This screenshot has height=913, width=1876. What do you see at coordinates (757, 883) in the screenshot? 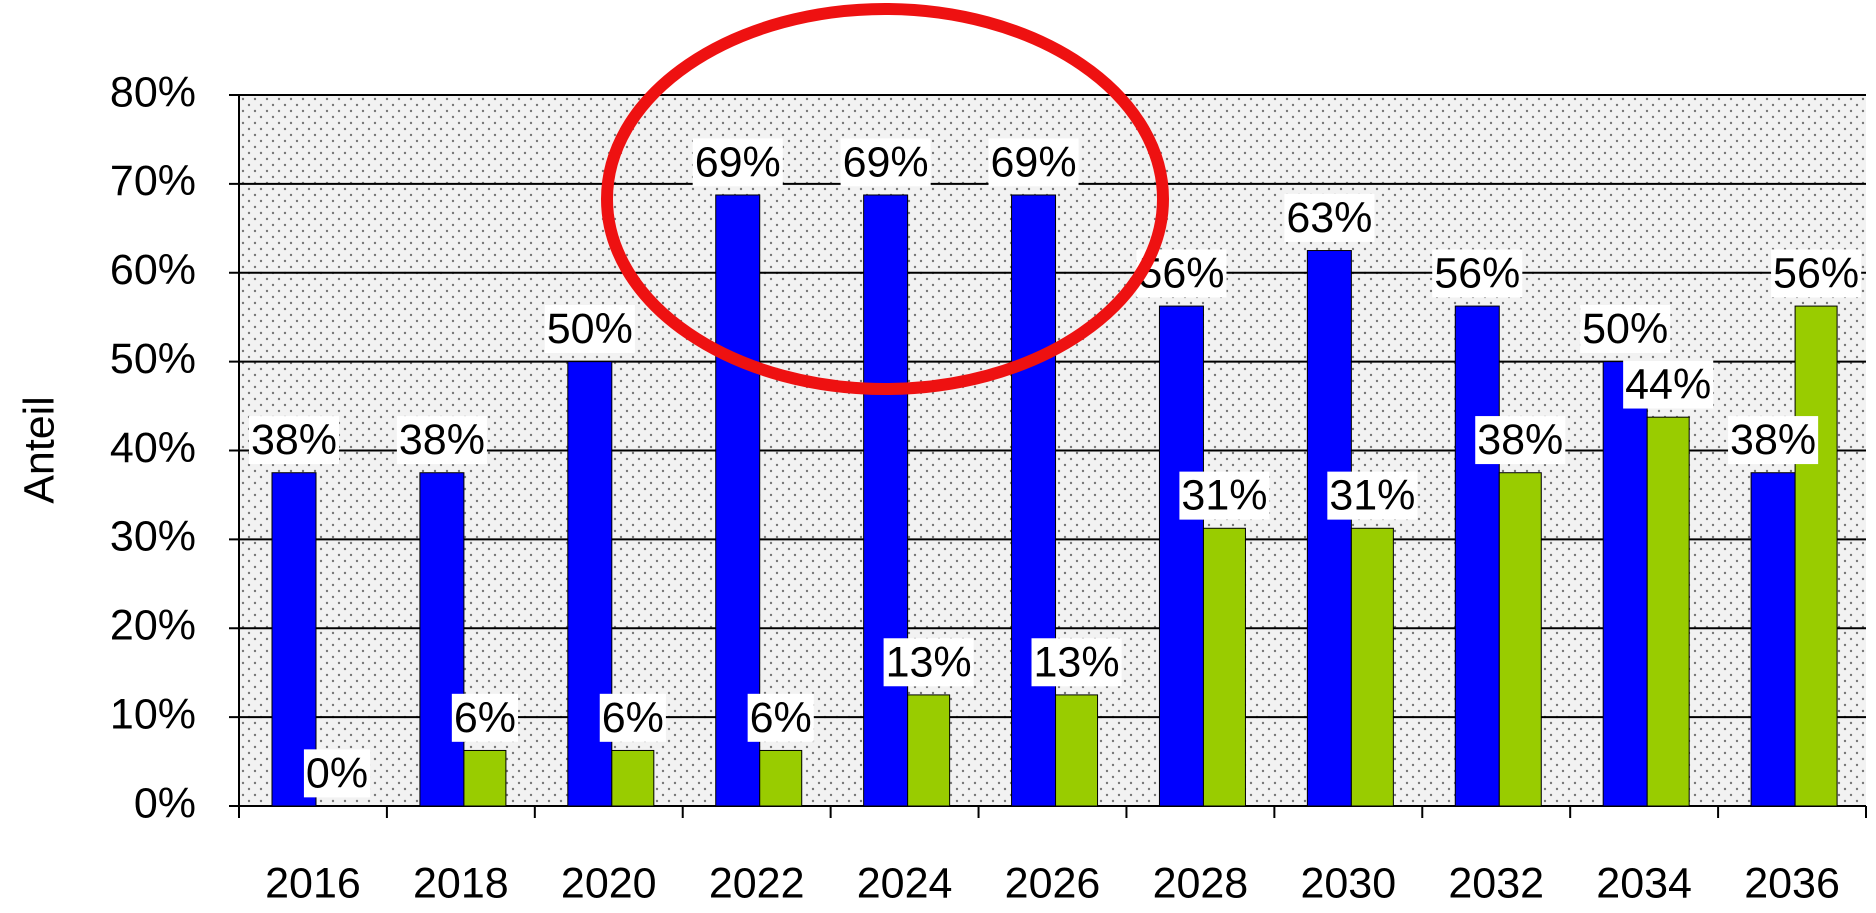
I see `x-tick-label: 2022` at bounding box center [757, 883].